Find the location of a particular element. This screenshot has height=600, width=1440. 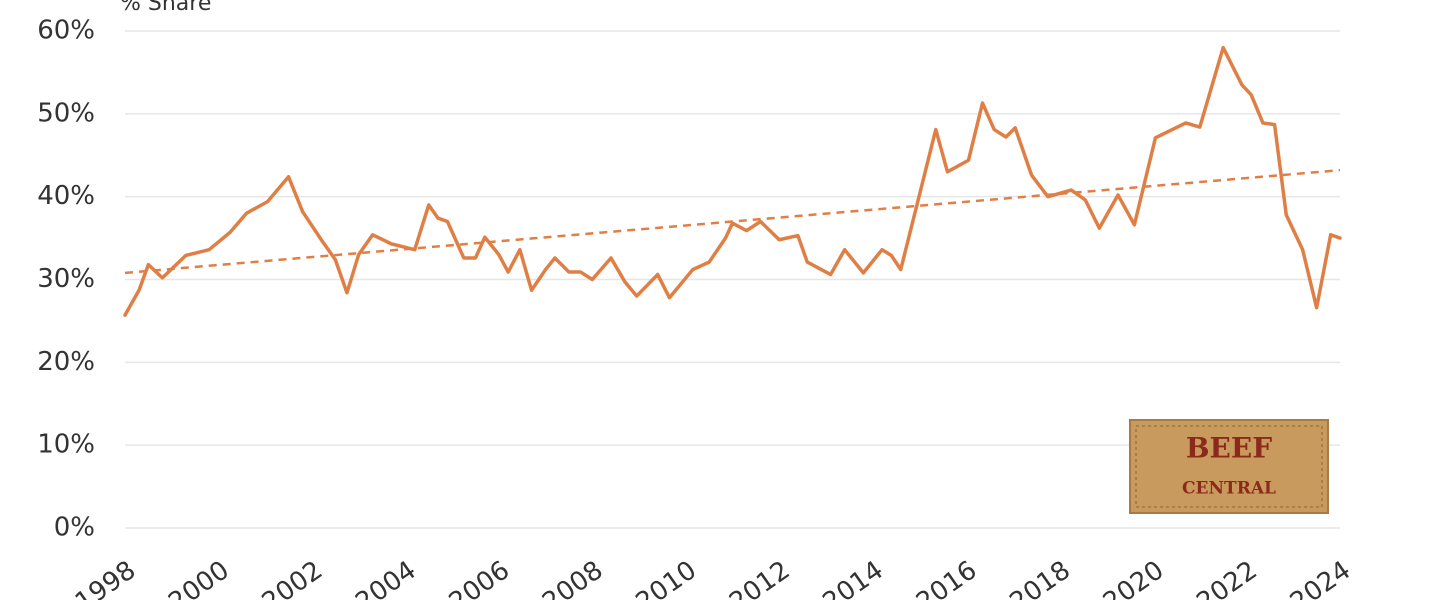

logo-badge is located at coordinates (1229, 466).